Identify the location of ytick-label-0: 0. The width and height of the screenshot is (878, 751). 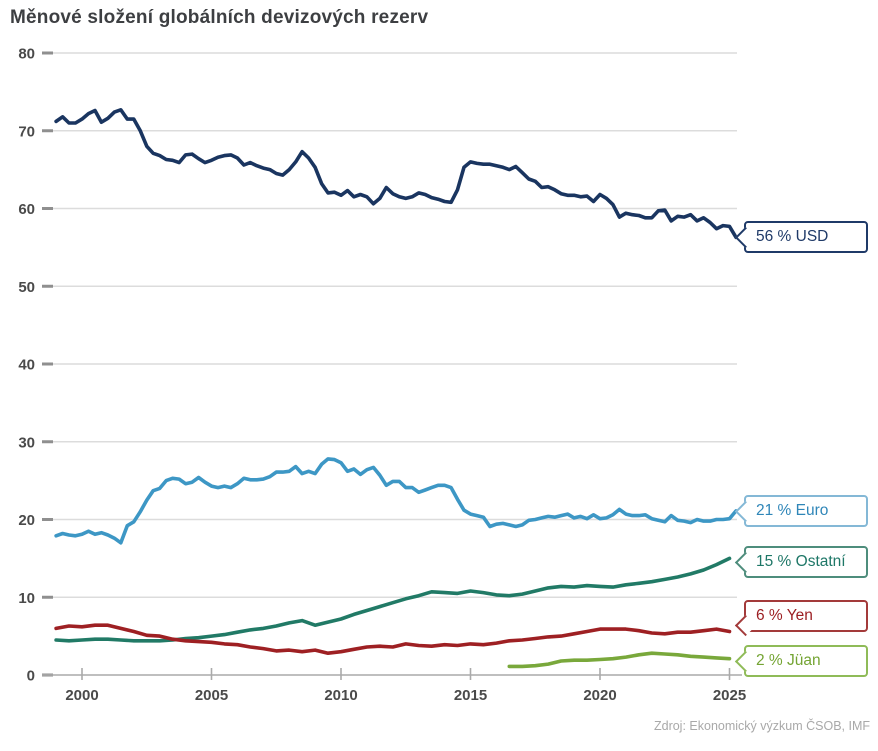
(31, 676).